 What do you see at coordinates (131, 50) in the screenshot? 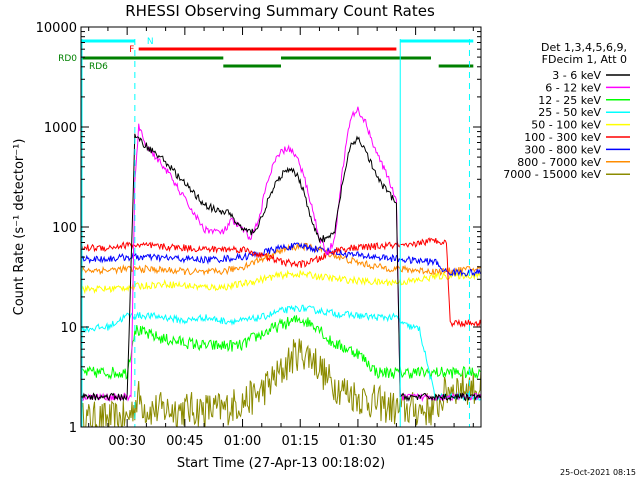
I see `status-label-f: F` at bounding box center [131, 50].